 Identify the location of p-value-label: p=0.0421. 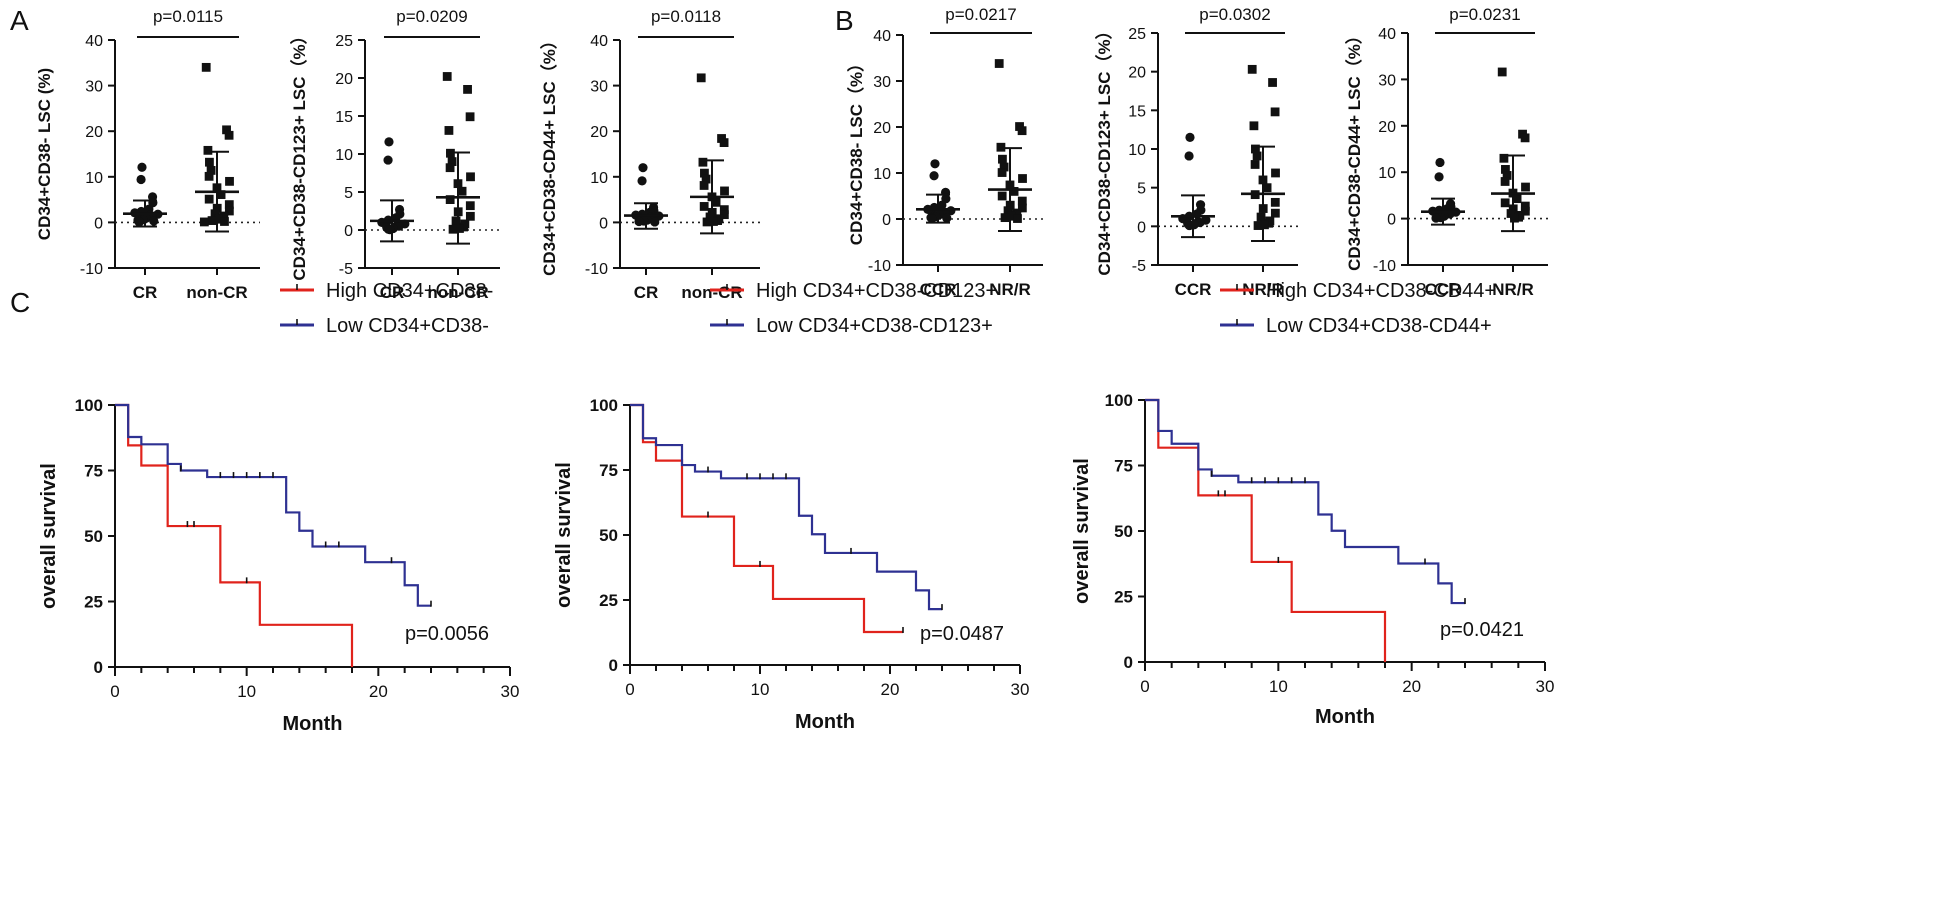
(1482, 630).